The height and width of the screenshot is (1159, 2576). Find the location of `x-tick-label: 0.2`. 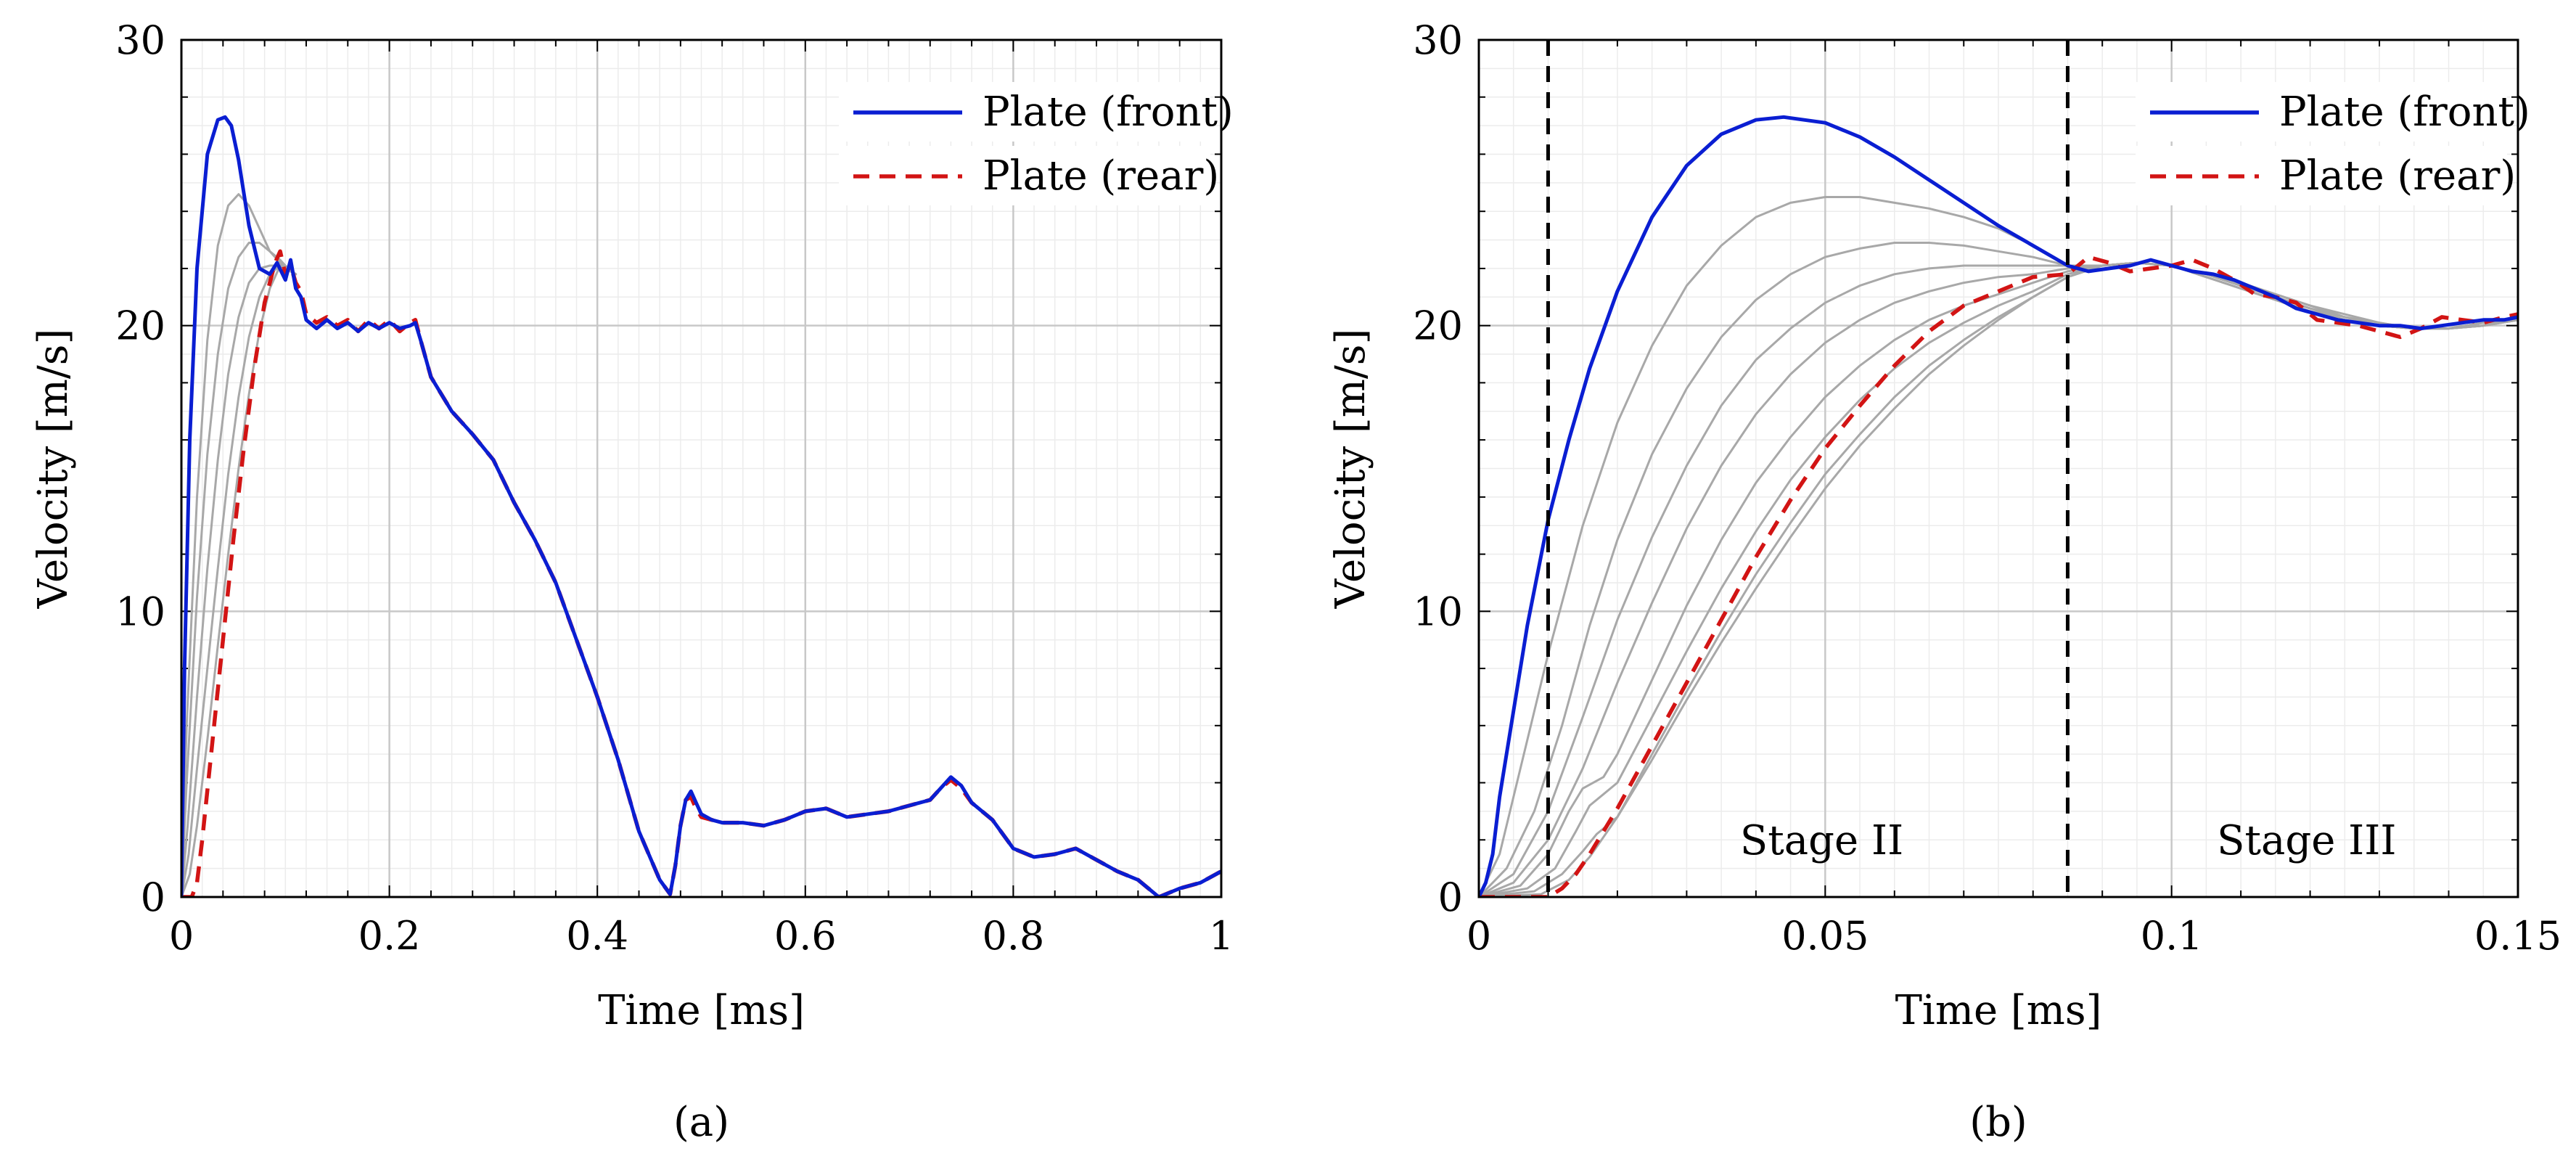

x-tick-label: 0.2 is located at coordinates (389, 936).